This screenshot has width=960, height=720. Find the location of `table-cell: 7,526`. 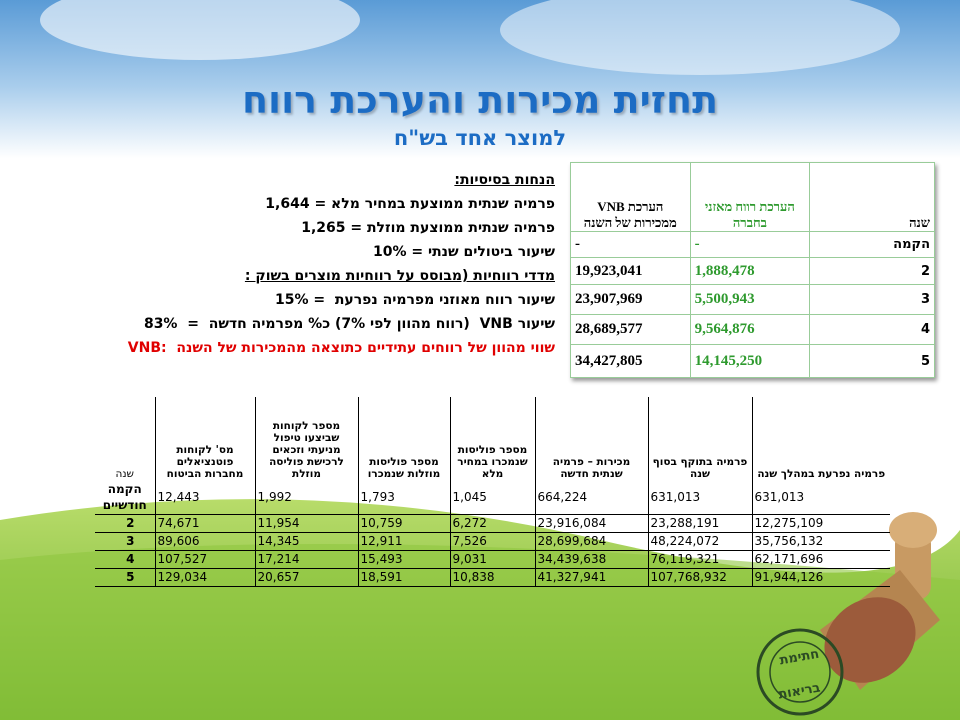

table-cell: 7,526 is located at coordinates (492, 541).